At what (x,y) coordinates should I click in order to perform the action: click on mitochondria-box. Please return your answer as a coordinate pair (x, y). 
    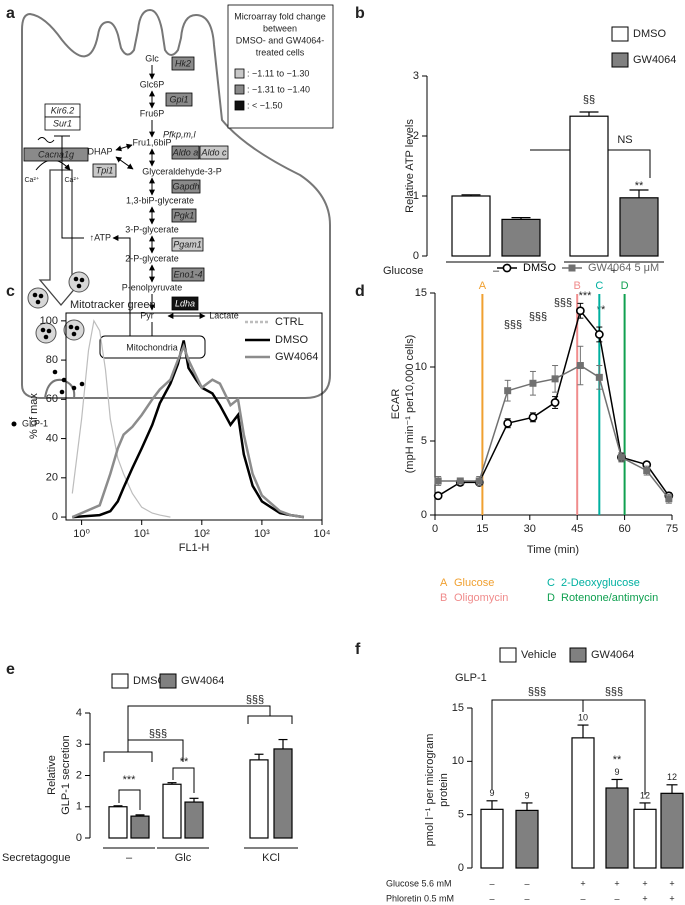
    Looking at the image, I should click on (152, 347).